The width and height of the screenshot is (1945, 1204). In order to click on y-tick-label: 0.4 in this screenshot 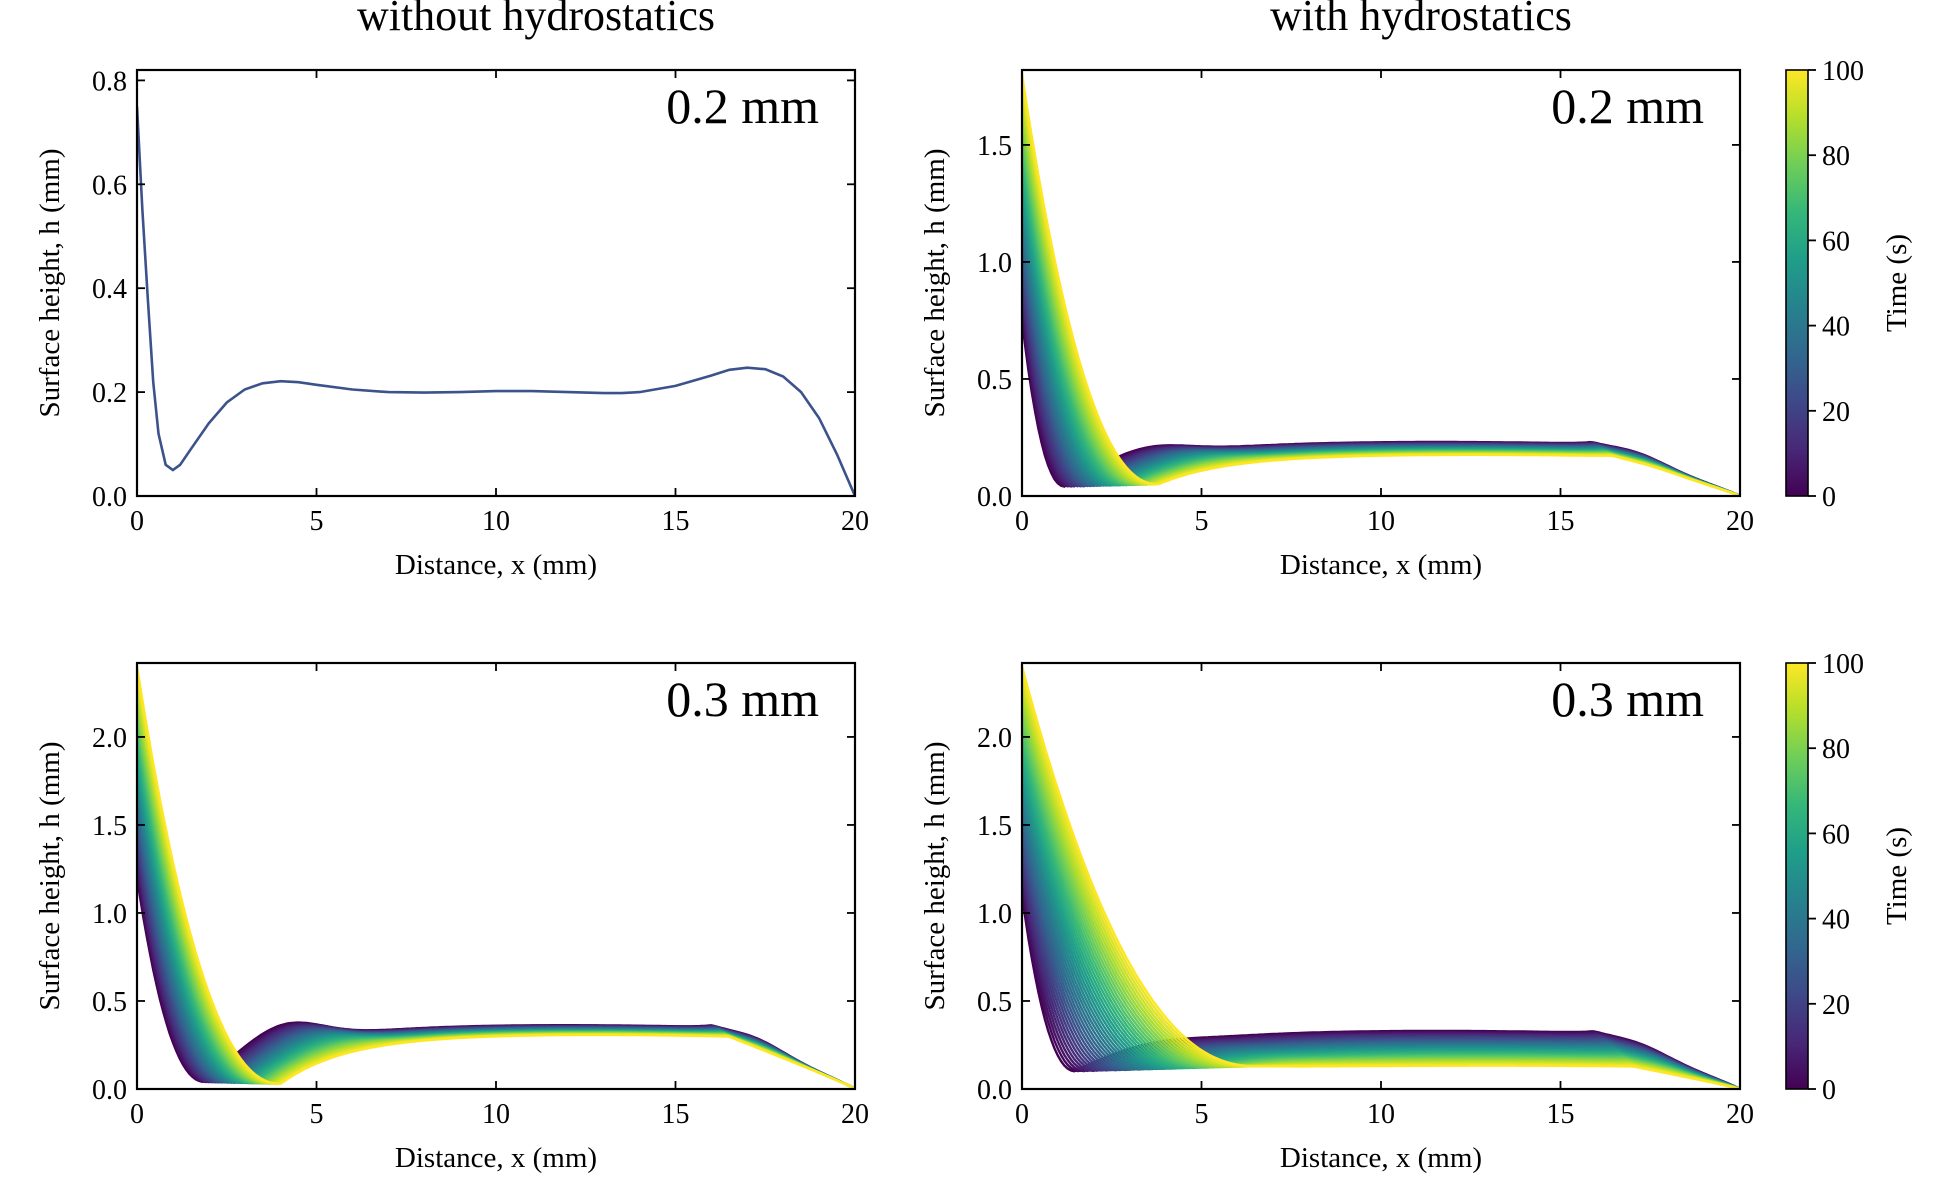, I will do `click(109, 289)`.